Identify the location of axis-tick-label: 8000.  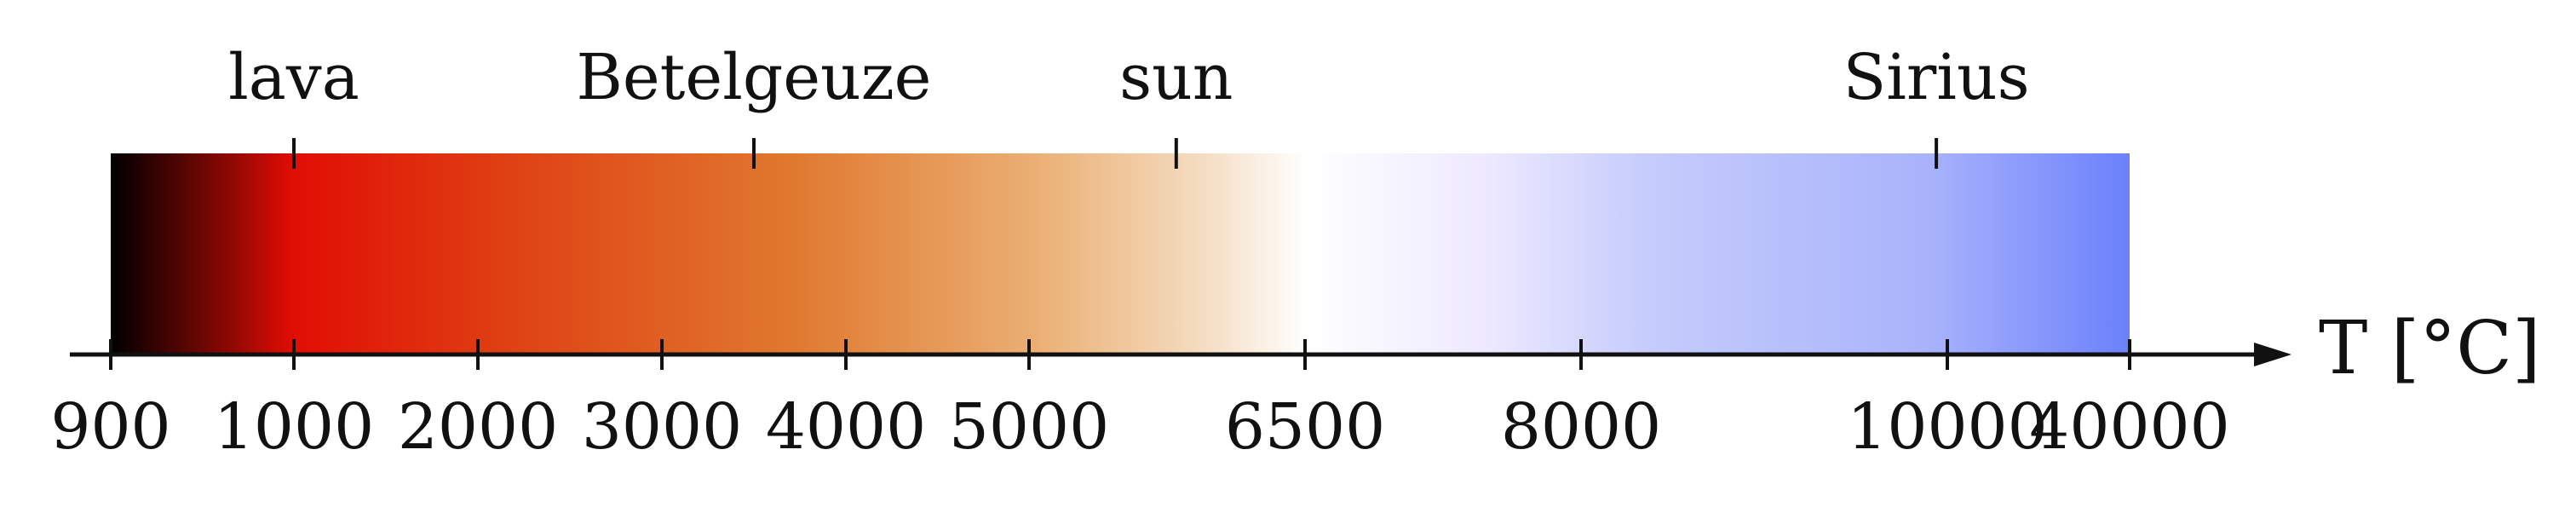
(1581, 427).